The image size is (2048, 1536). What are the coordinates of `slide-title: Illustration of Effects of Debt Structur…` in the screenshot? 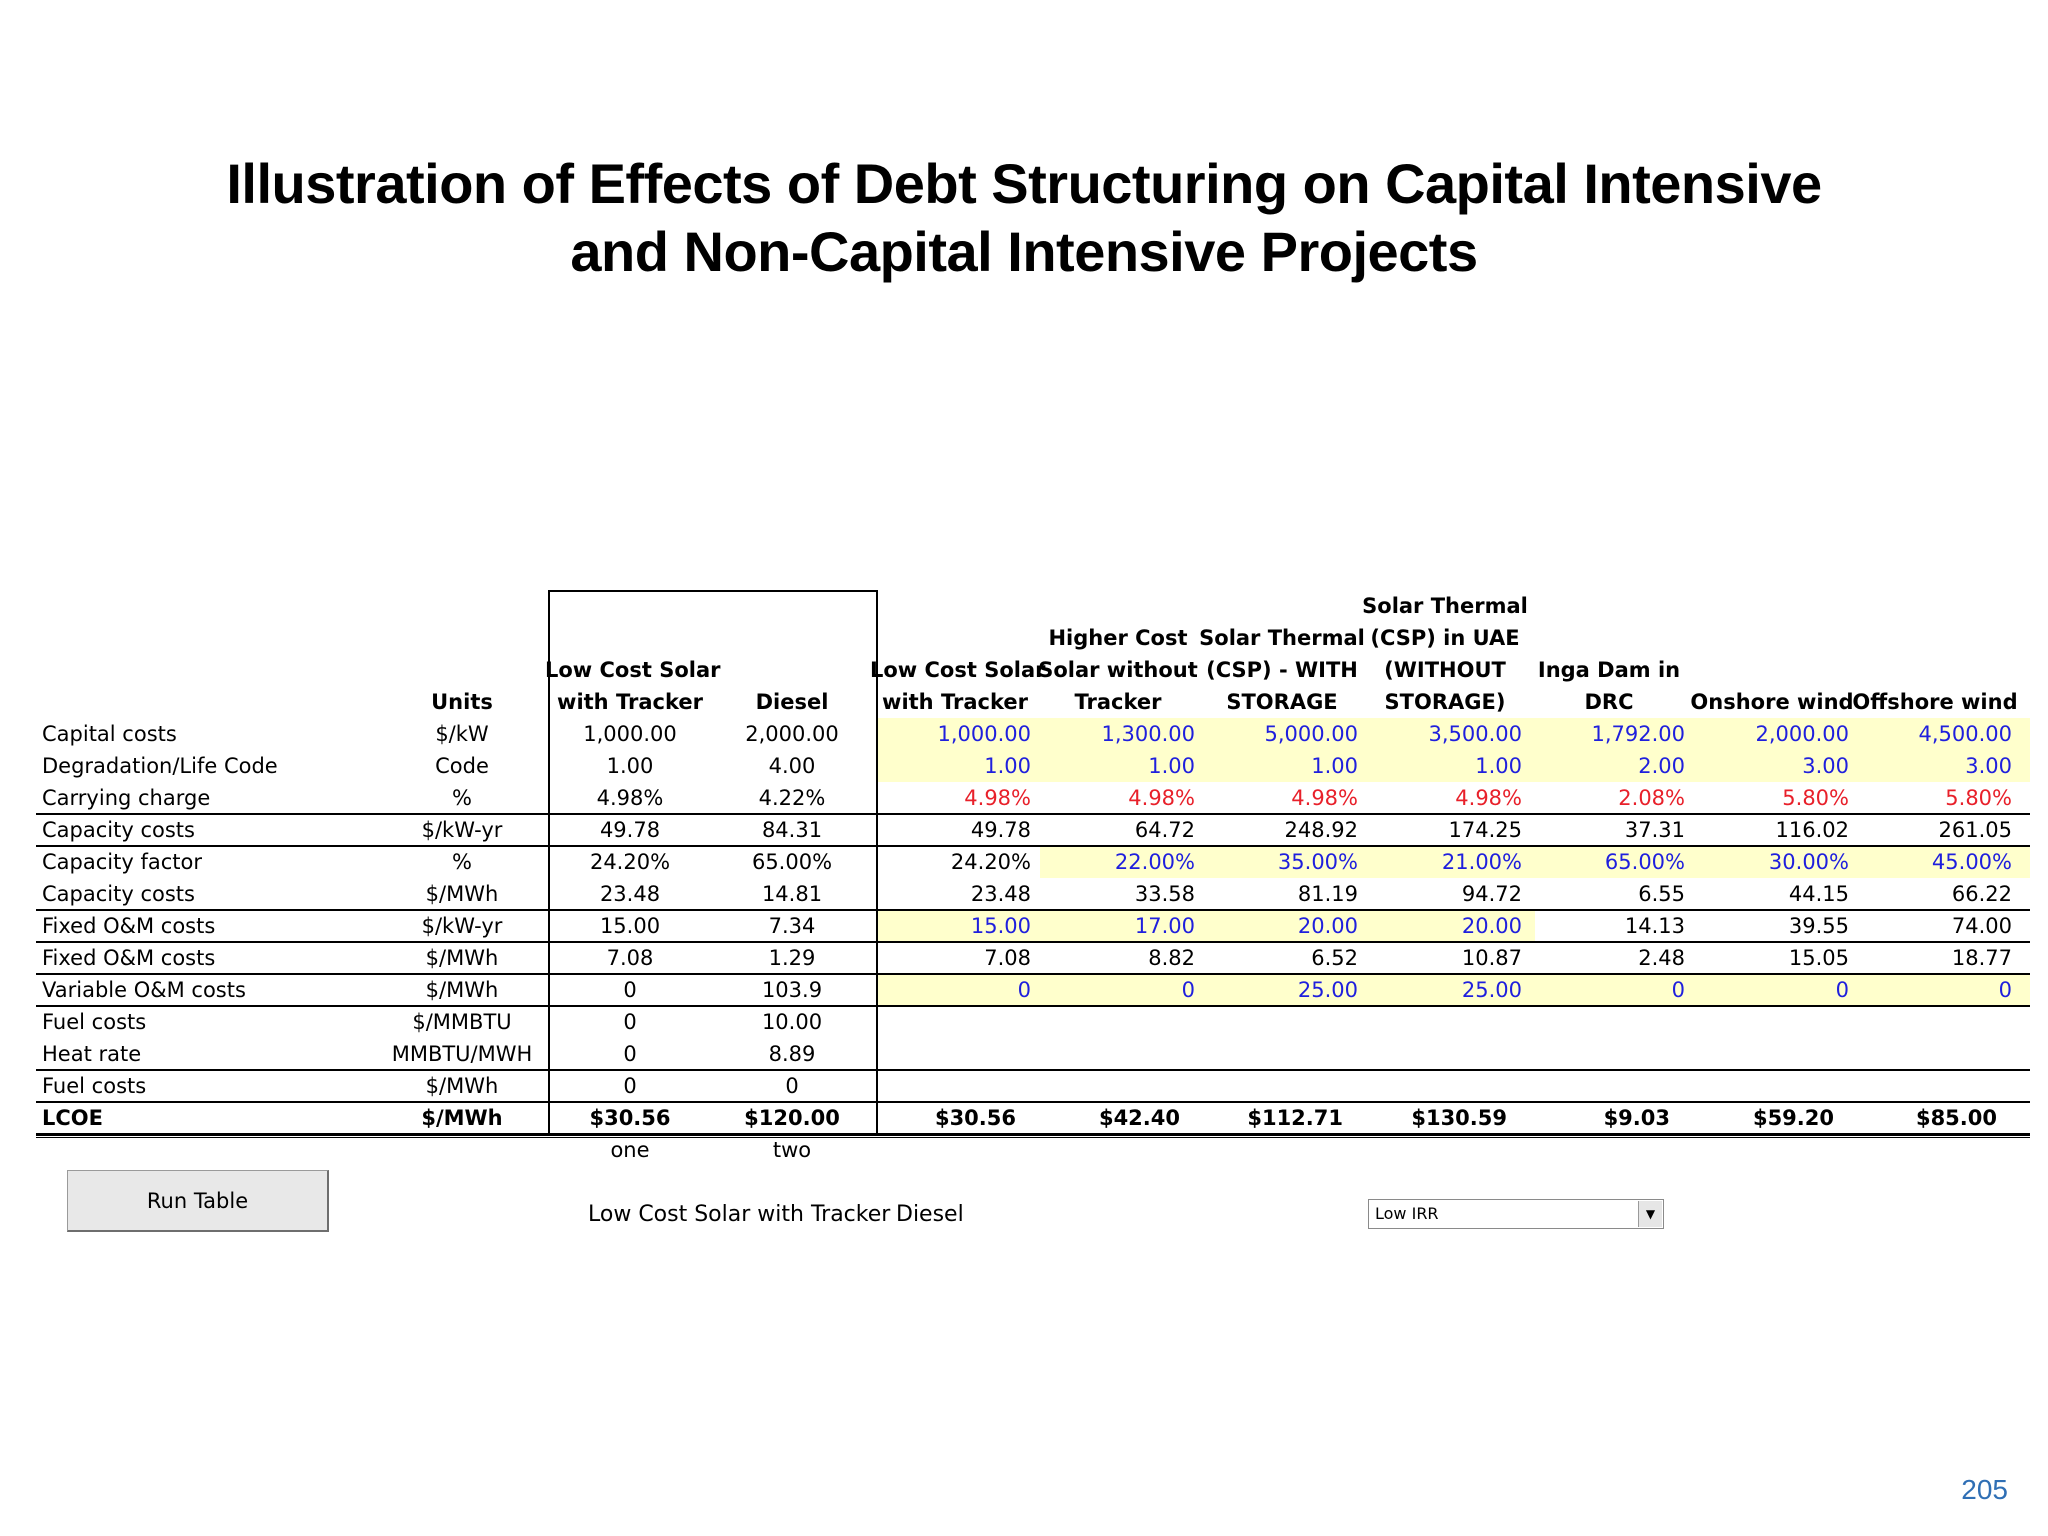 It's located at (1024, 218).